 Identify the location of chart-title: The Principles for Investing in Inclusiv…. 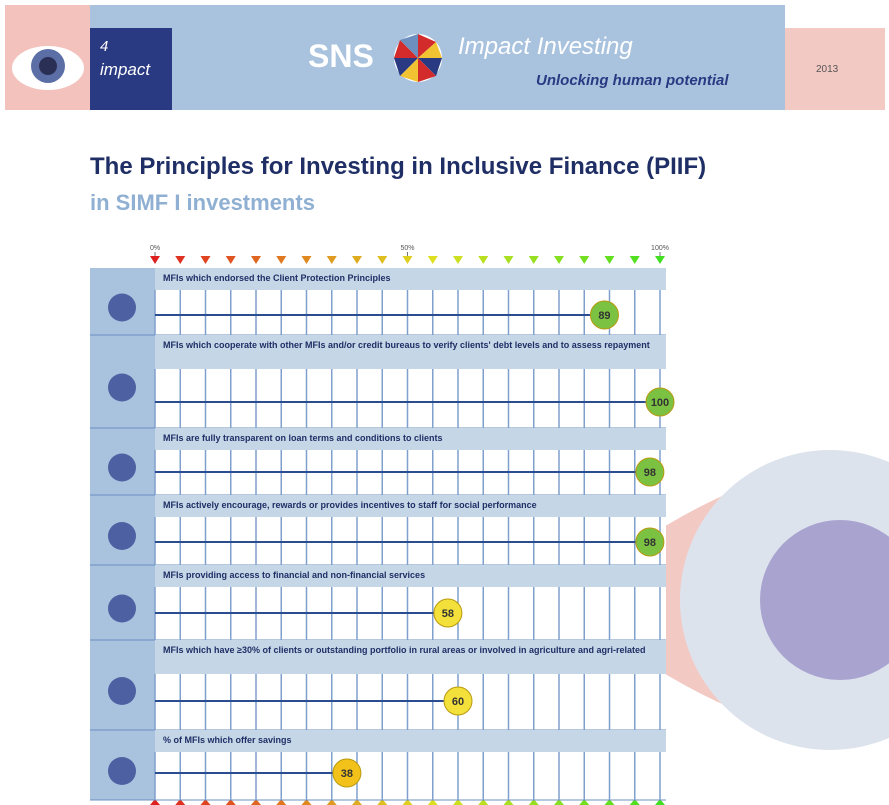
(398, 166).